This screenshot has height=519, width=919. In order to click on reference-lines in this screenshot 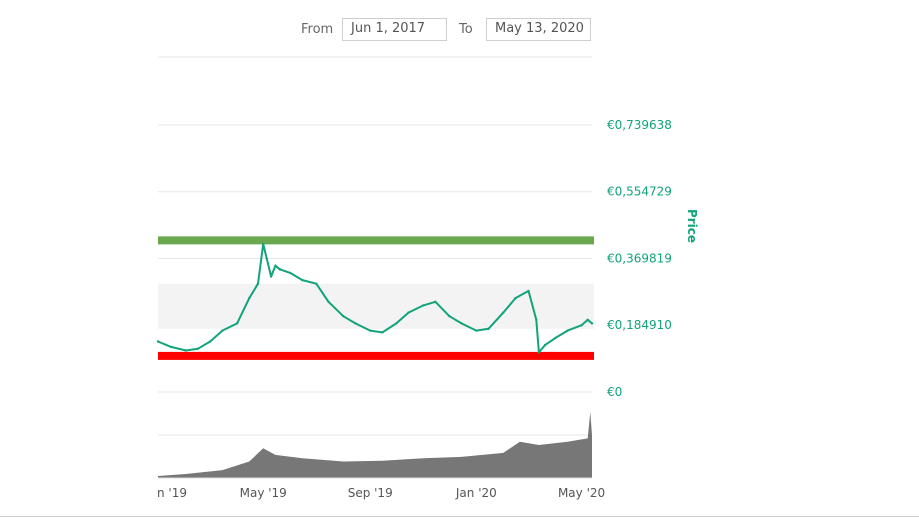, I will do `click(376, 298)`.